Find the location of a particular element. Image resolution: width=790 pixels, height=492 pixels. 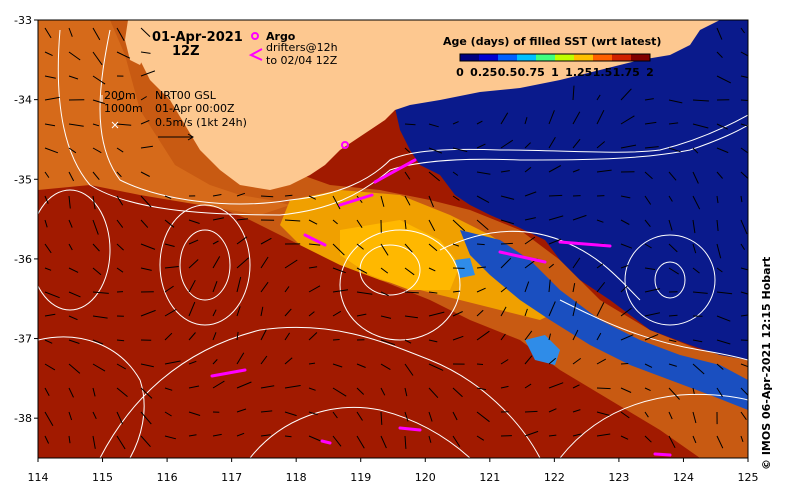

contour-eddy-west is located at coordinates (205, 265).